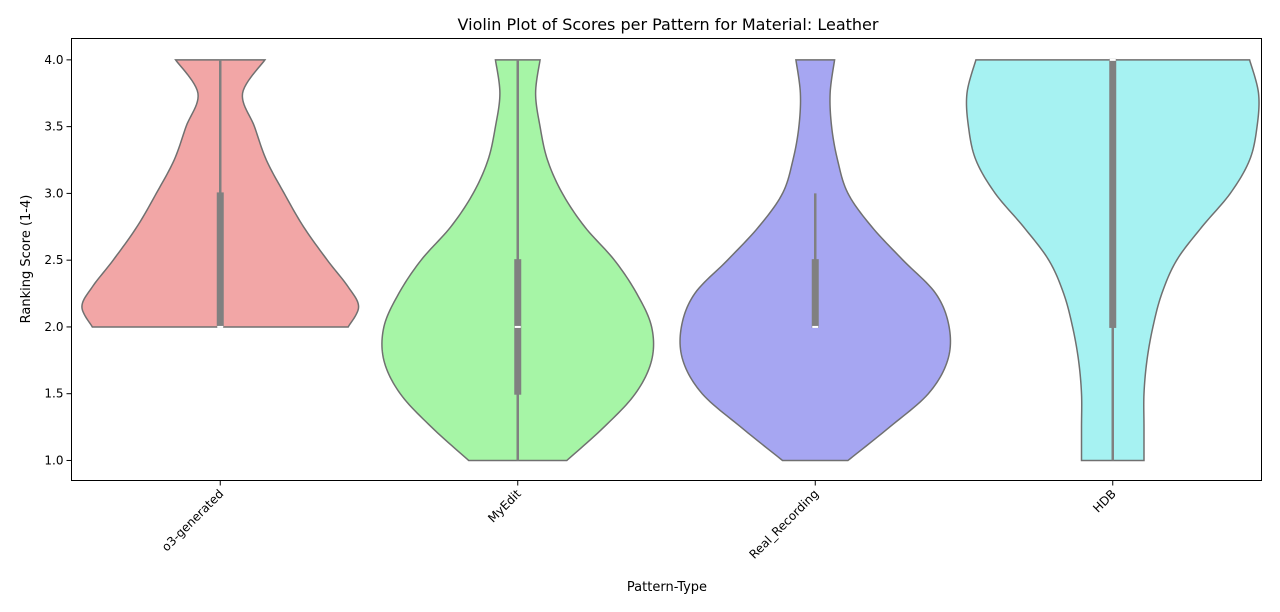 The image size is (1280, 612). I want to click on x-axis: o3-generated MyEdit Real_Recording HDB, so click(639, 521).